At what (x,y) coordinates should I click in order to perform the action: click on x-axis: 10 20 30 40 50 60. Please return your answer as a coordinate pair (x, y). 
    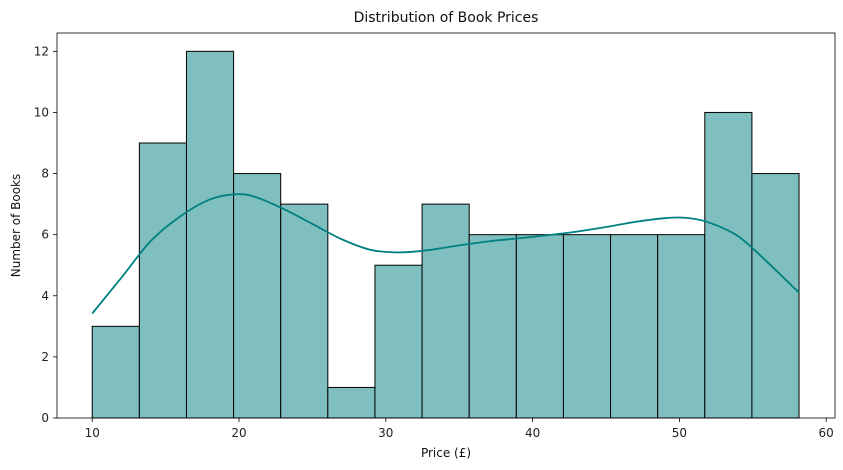
    Looking at the image, I should click on (459, 429).